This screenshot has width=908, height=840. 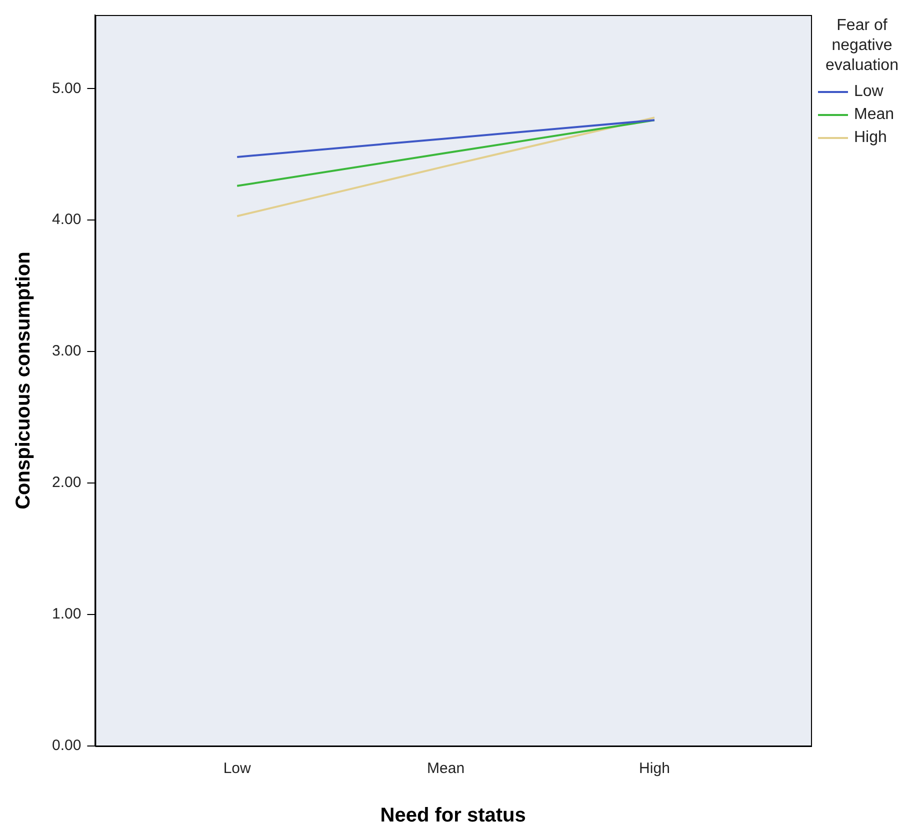 I want to click on y-tick-label: 2.00, so click(x=67, y=483).